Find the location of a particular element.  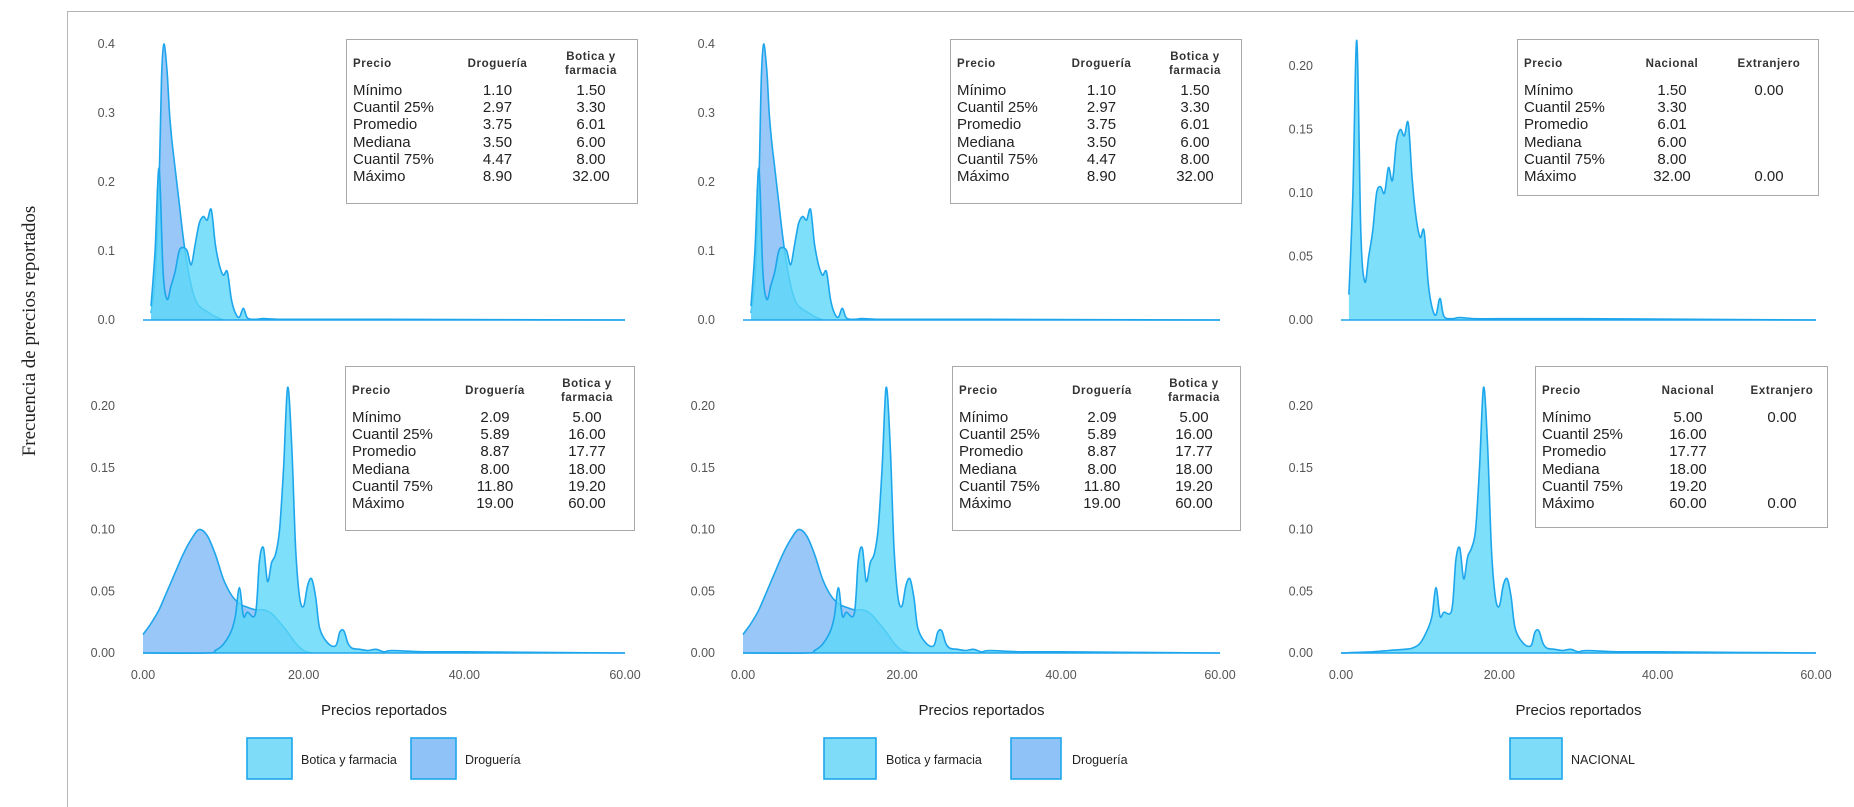

y-tick-label: 0.10 is located at coordinates (703, 530).